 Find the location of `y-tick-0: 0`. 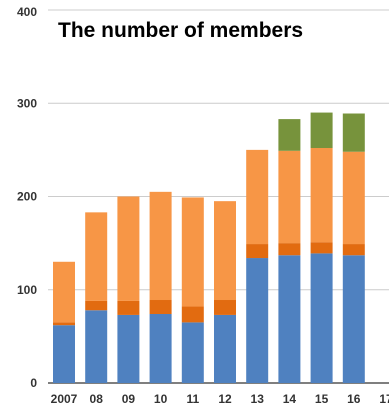

y-tick-0: 0 is located at coordinates (33, 383).